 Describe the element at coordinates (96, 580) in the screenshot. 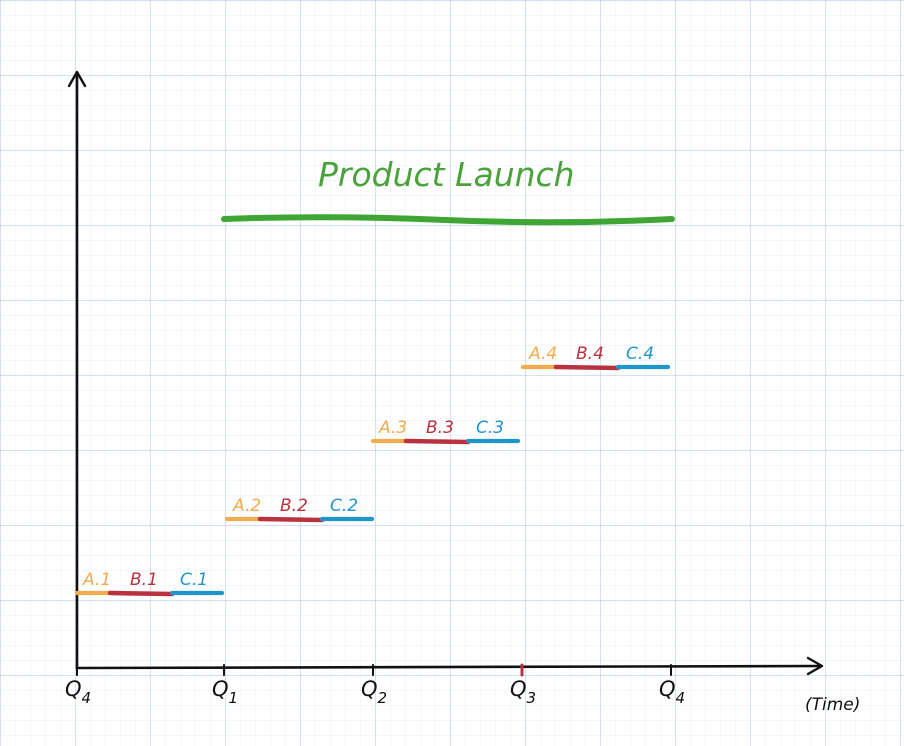

I see `task-label: A.1` at that location.